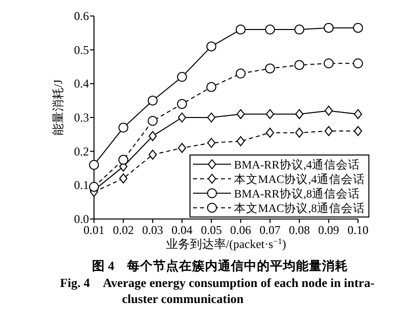 The width and height of the screenshot is (420, 323). Describe the element at coordinates (220, 266) in the screenshot. I see `text: 图 4 每个节点在簇内通信中的平均能量消耗` at that location.